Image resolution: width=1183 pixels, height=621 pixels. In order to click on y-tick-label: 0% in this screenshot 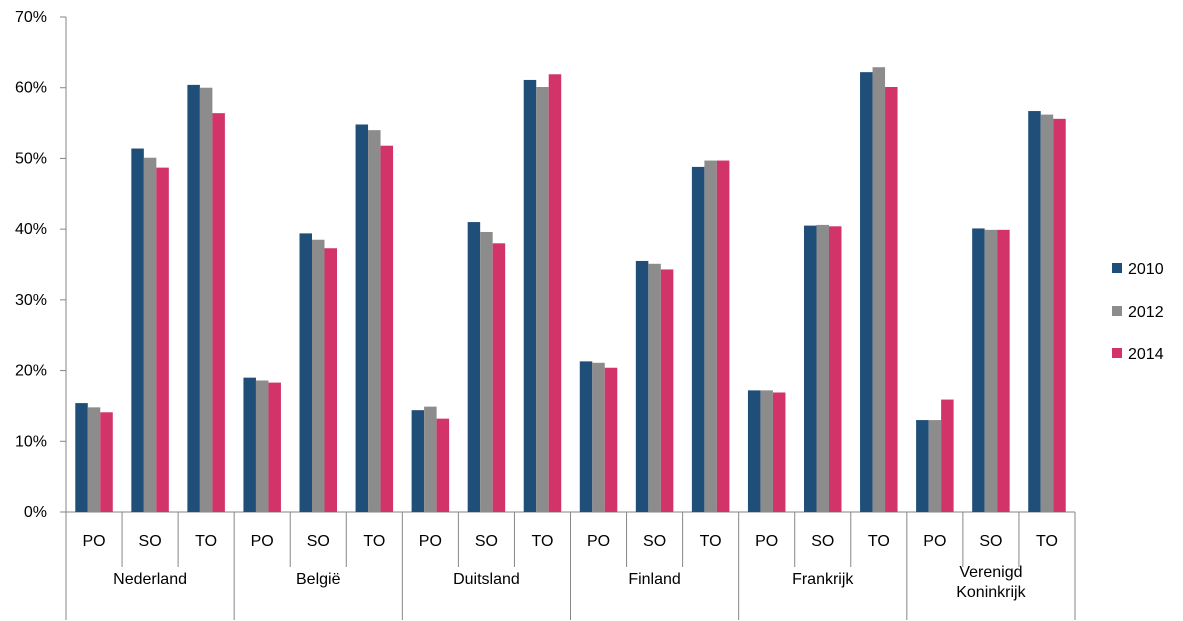, I will do `click(35, 512)`.